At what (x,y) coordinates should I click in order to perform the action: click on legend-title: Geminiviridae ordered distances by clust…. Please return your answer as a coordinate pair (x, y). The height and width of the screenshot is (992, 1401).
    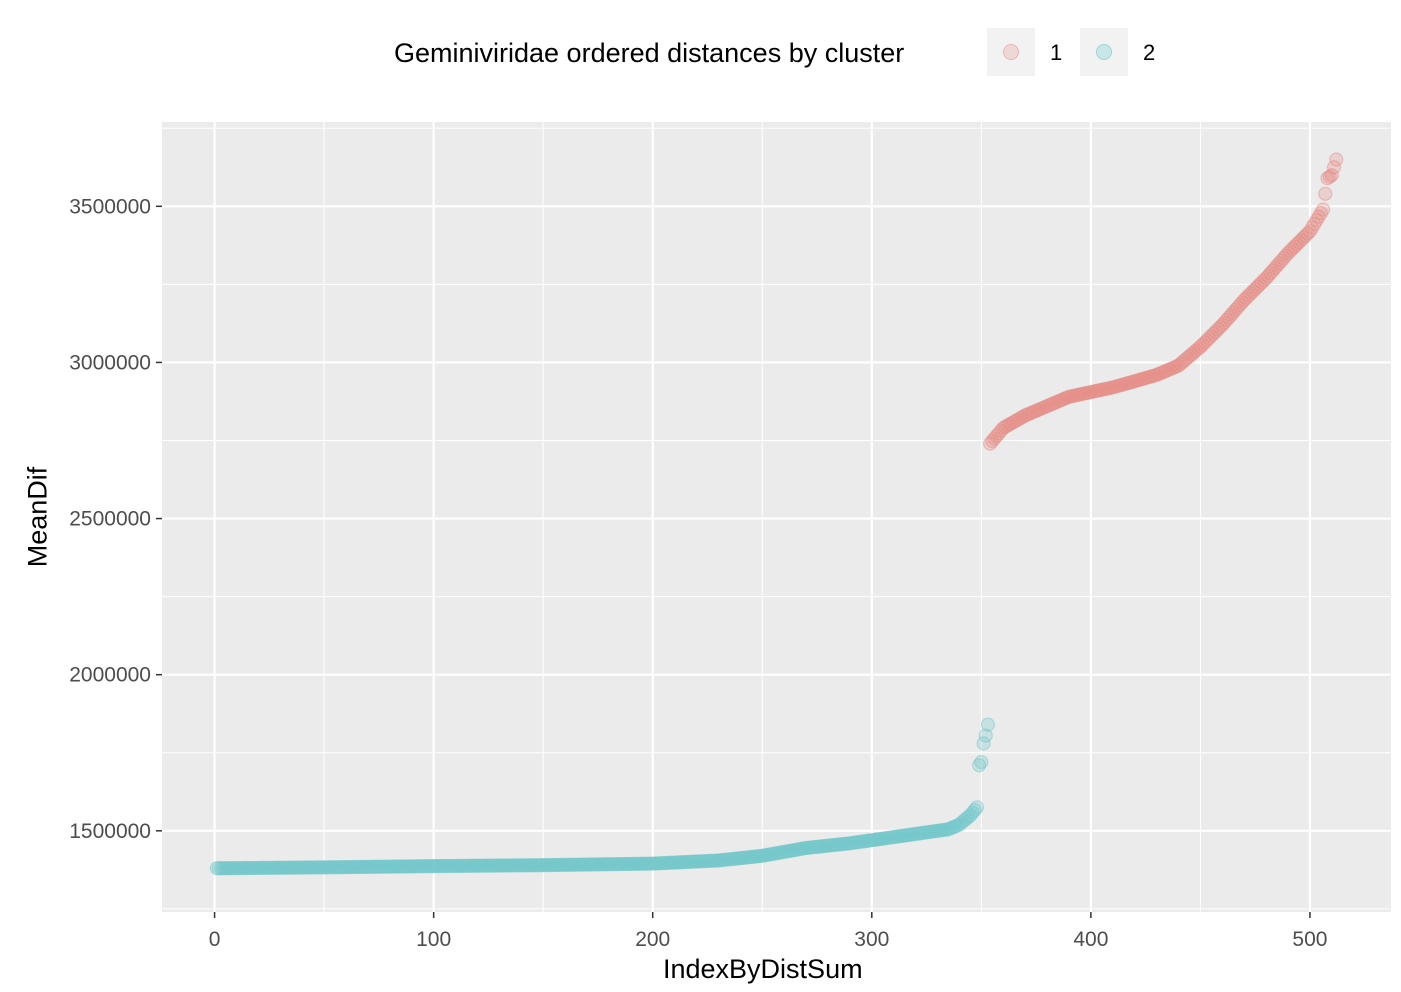
    Looking at the image, I should click on (649, 53).